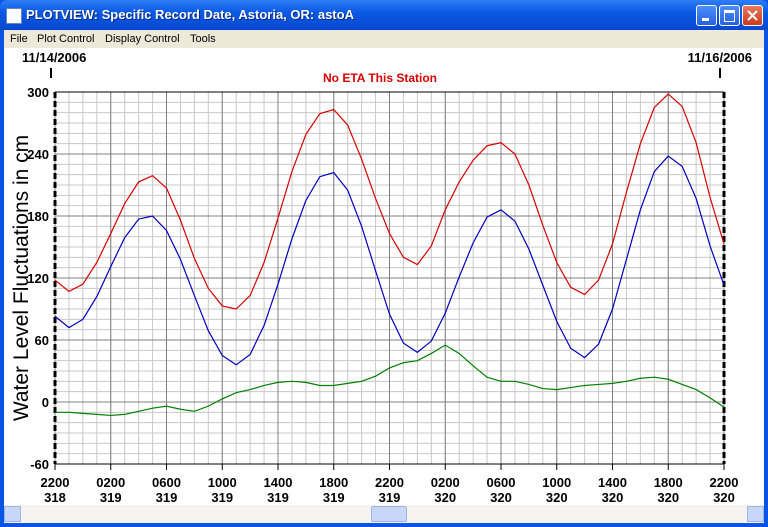 The width and height of the screenshot is (768, 527). What do you see at coordinates (21, 278) in the screenshot?
I see `y-axis-label: Water Level Fluctuations in cm` at bounding box center [21, 278].